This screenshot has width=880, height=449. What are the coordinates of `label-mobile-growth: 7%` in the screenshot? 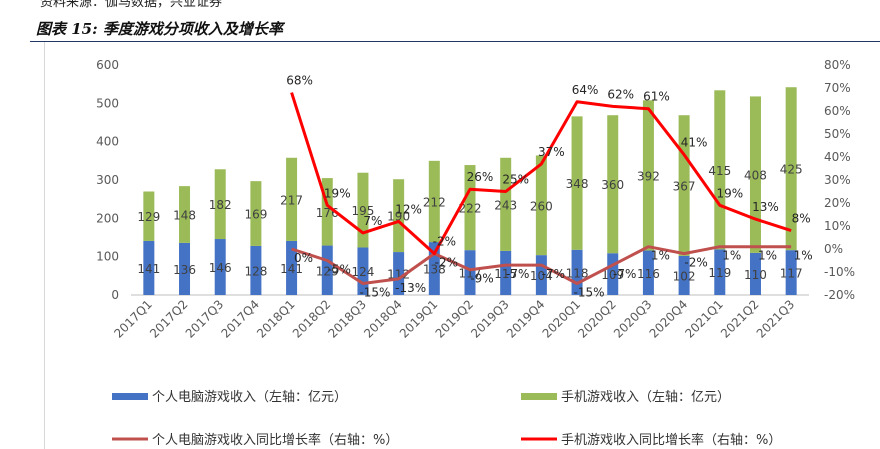 It's located at (372, 221).